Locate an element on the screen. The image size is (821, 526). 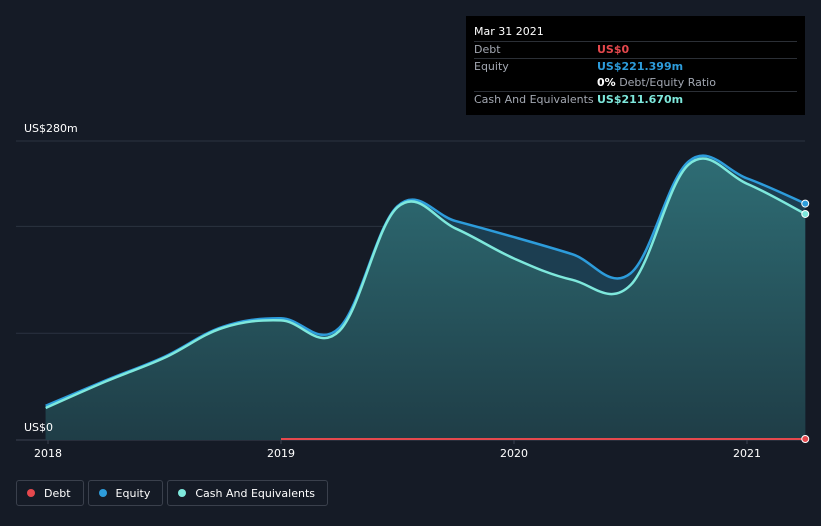
legend-item-debt: Debt is located at coordinates (50, 493).